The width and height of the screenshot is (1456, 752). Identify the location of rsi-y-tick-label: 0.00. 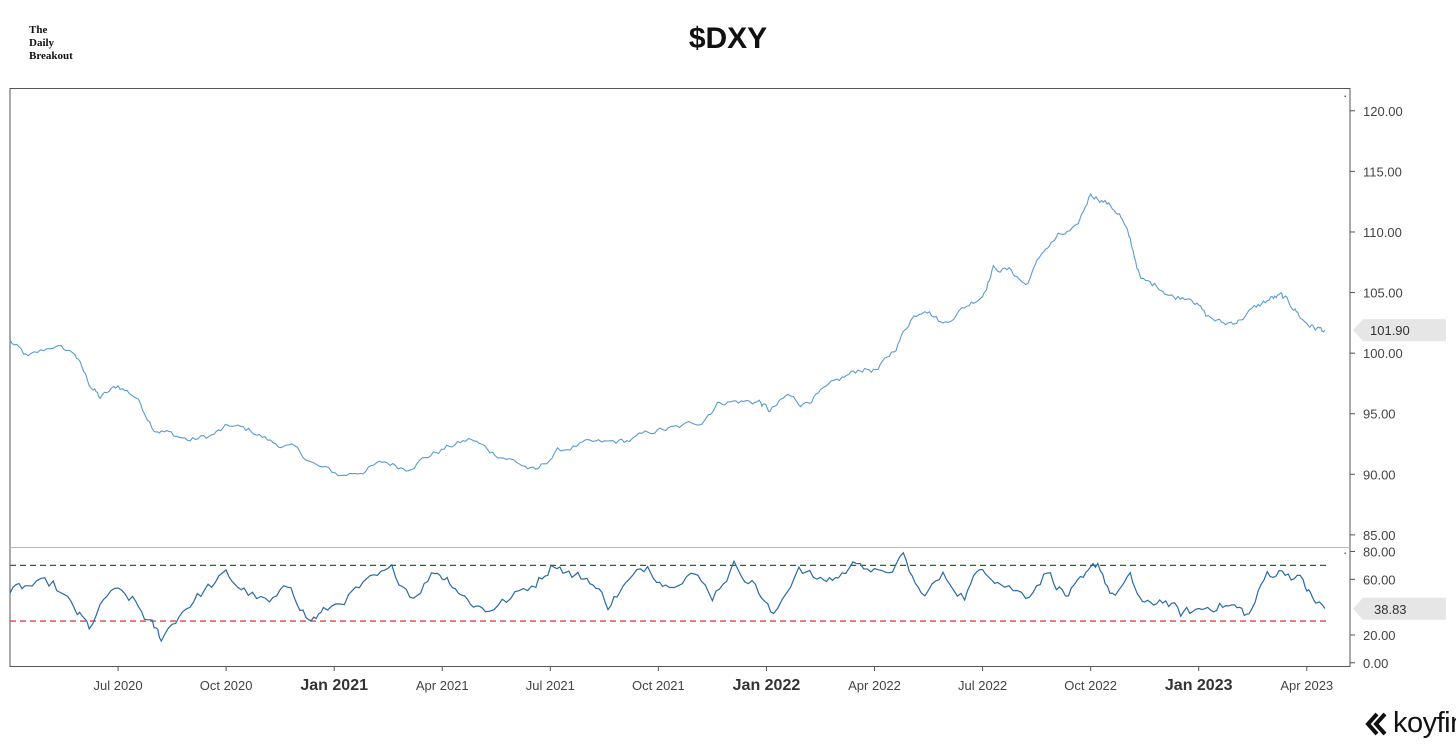
(1375, 663).